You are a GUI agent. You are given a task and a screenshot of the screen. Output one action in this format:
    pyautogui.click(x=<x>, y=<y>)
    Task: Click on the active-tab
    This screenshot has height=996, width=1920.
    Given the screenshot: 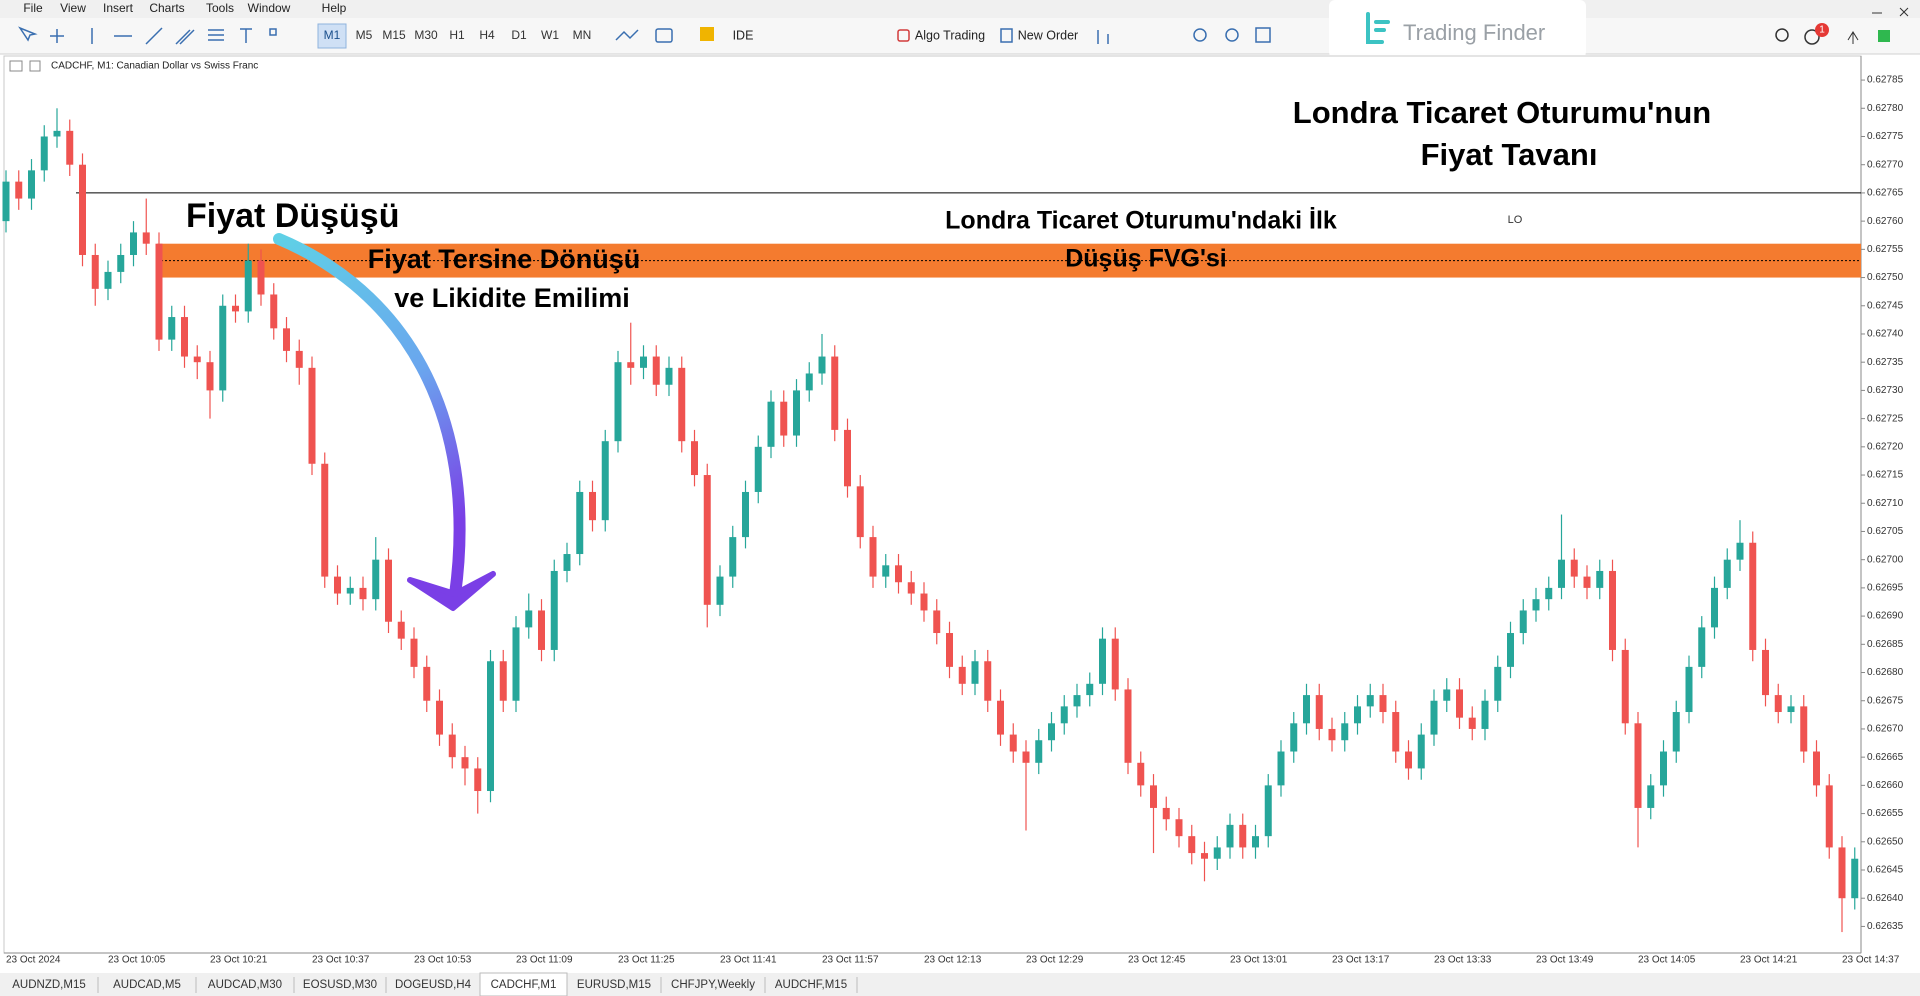 What is the action you would take?
    pyautogui.click(x=523, y=984)
    